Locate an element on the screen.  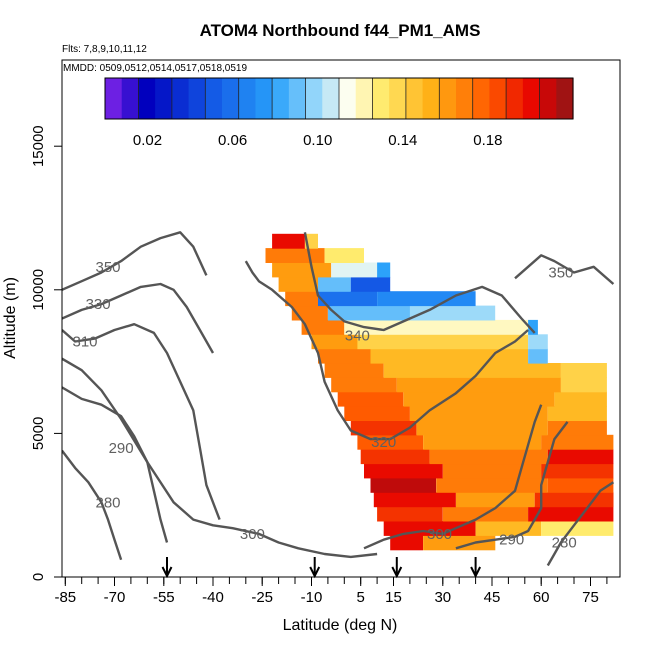
colorbar-tick-label: 0.14 is located at coordinates (402, 140).